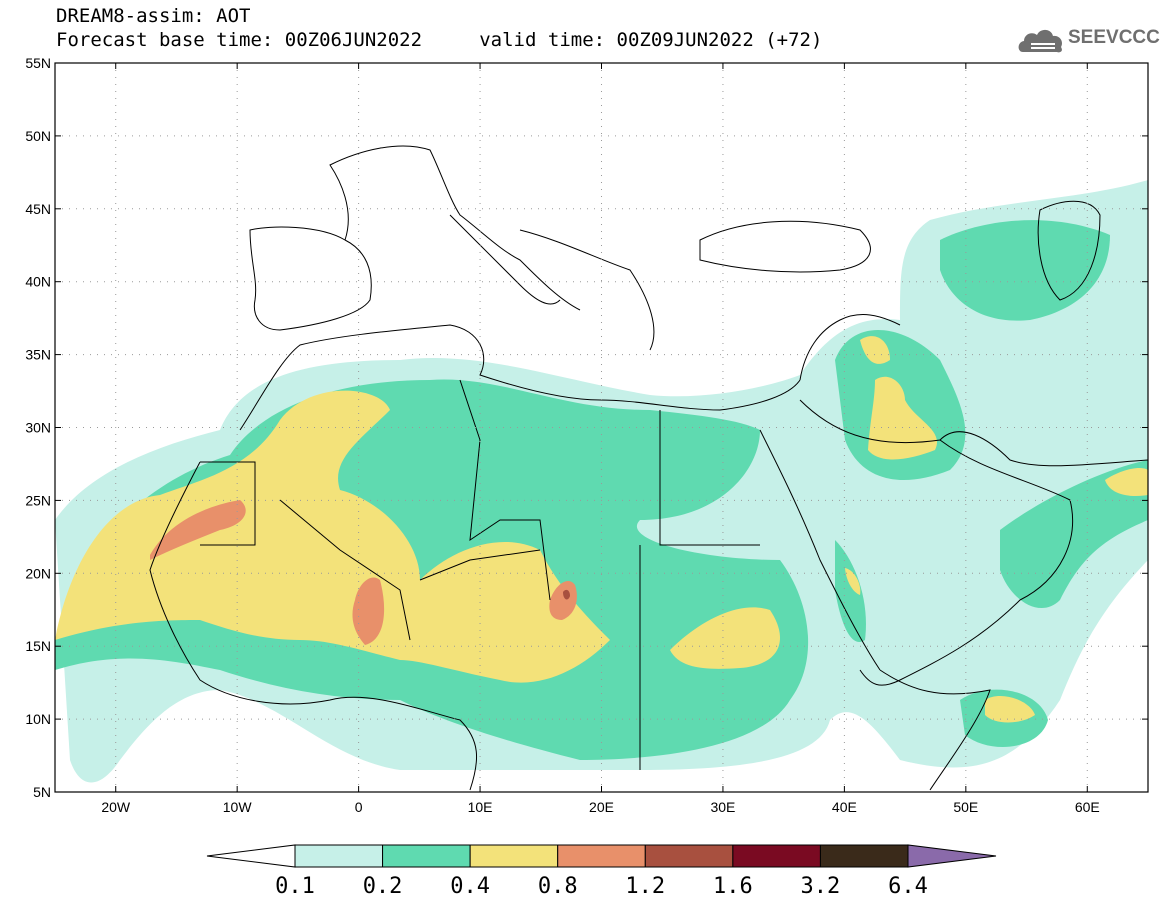  What do you see at coordinates (1087, 807) in the screenshot?
I see `lon-tick-label: 60E` at bounding box center [1087, 807].